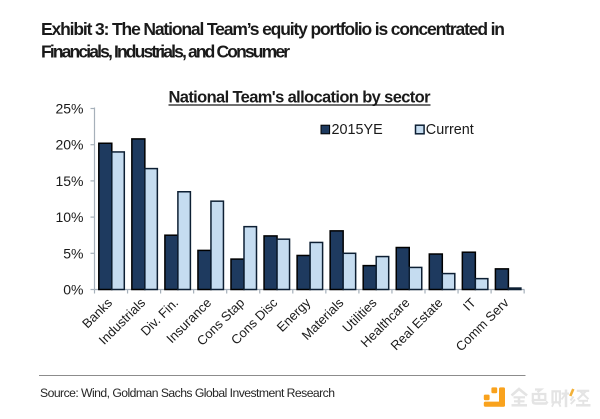  I want to click on svg-text: Current, so click(450, 130).